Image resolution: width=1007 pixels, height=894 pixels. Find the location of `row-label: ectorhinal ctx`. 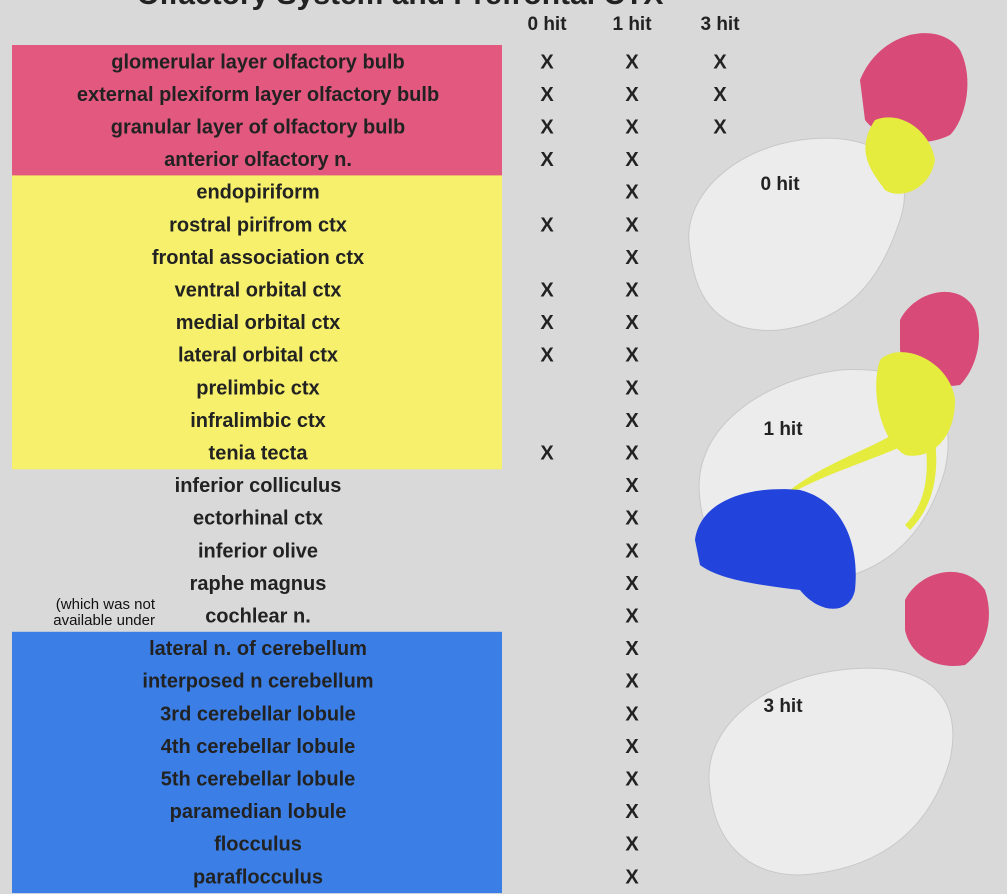

row-label: ectorhinal ctx is located at coordinates (258, 519).